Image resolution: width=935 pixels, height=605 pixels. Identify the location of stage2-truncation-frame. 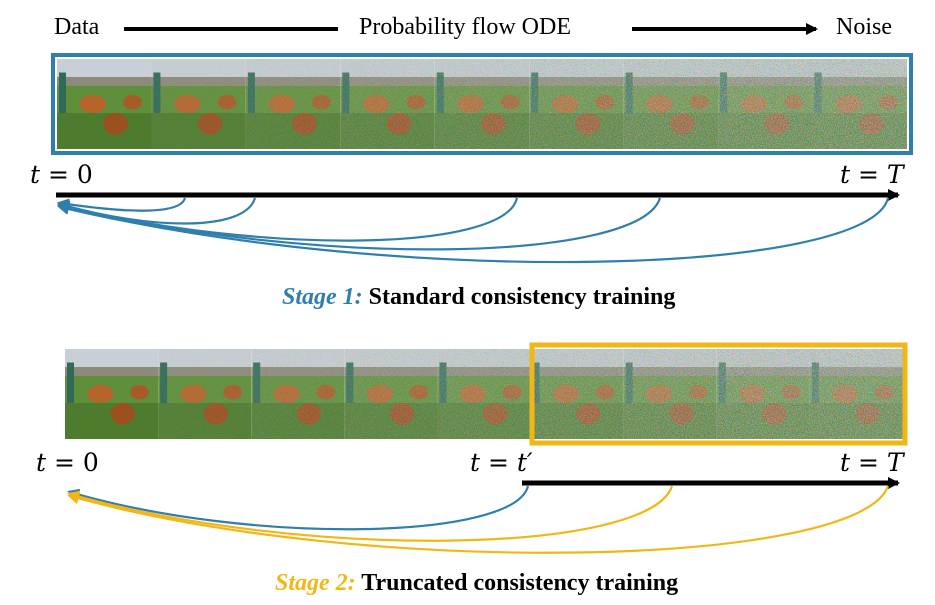
(718, 394).